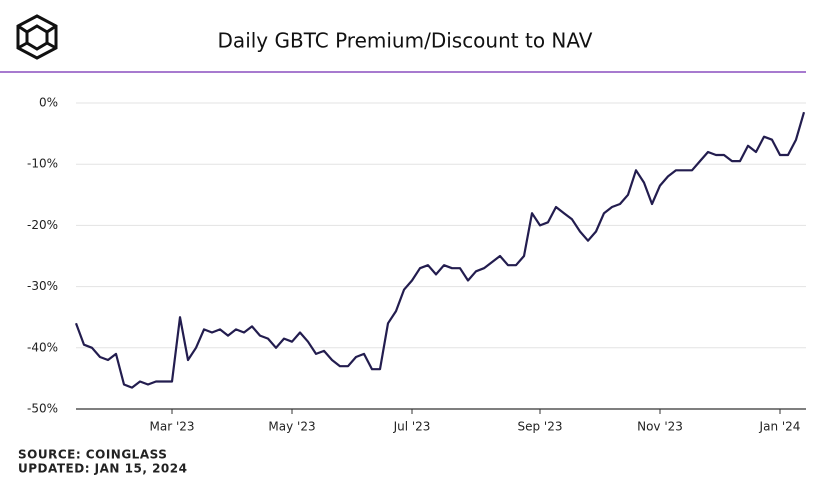 The height and width of the screenshot is (482, 828). Describe the element at coordinates (171, 427) in the screenshot. I see `x-tick-label: Mar '23` at that location.